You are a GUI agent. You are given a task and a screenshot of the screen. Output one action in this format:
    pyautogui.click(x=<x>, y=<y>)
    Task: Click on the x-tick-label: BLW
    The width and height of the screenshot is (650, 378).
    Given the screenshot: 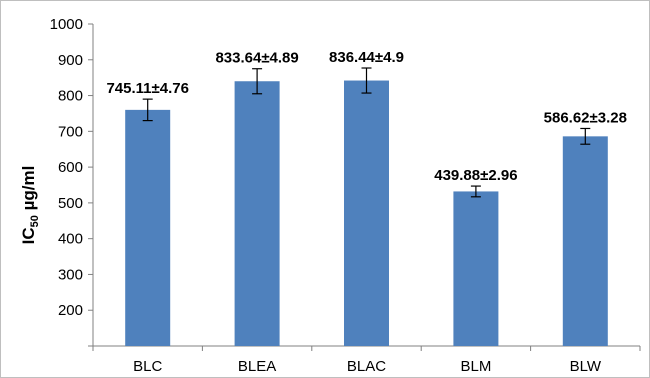 What is the action you would take?
    pyautogui.click(x=586, y=366)
    